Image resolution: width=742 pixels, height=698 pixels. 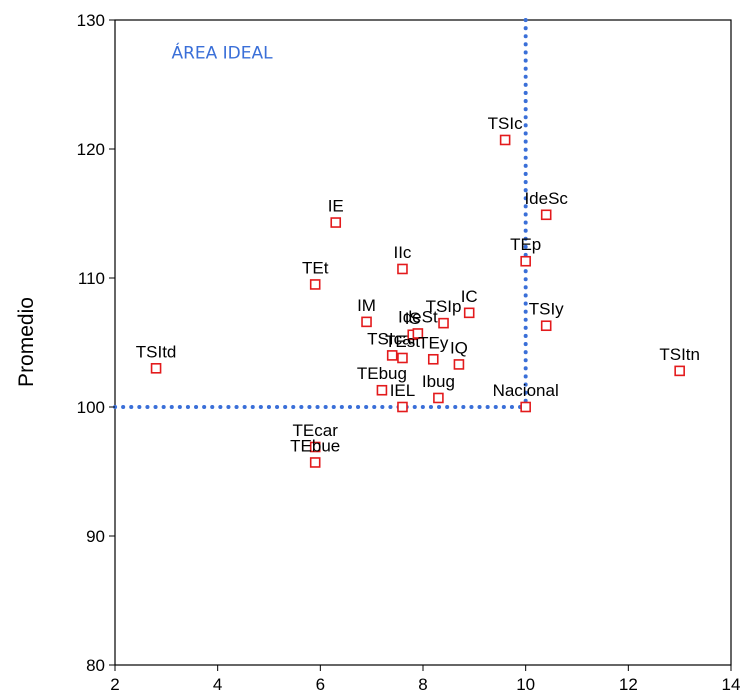 What do you see at coordinates (628, 684) in the screenshot?
I see `x-tick-label: 12` at bounding box center [628, 684].